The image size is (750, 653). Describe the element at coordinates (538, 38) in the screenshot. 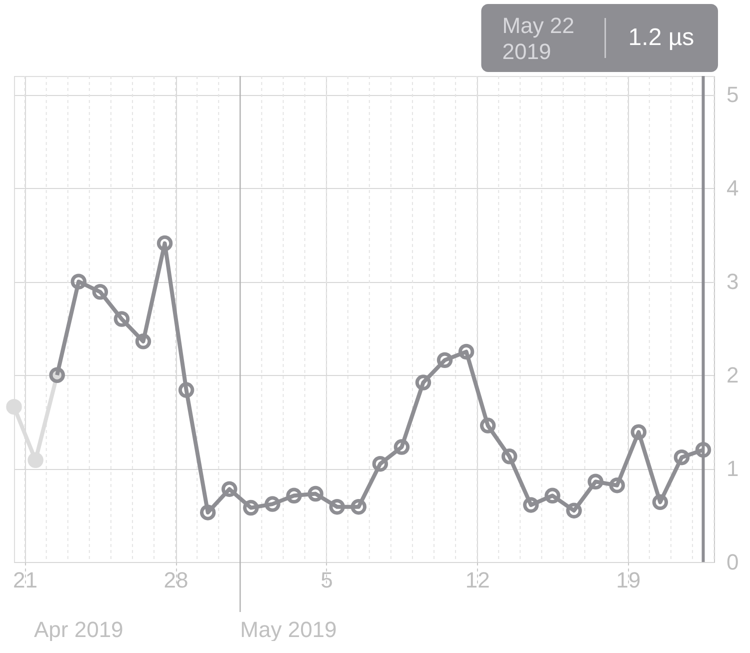

I see `text: May 22 2019` at that location.